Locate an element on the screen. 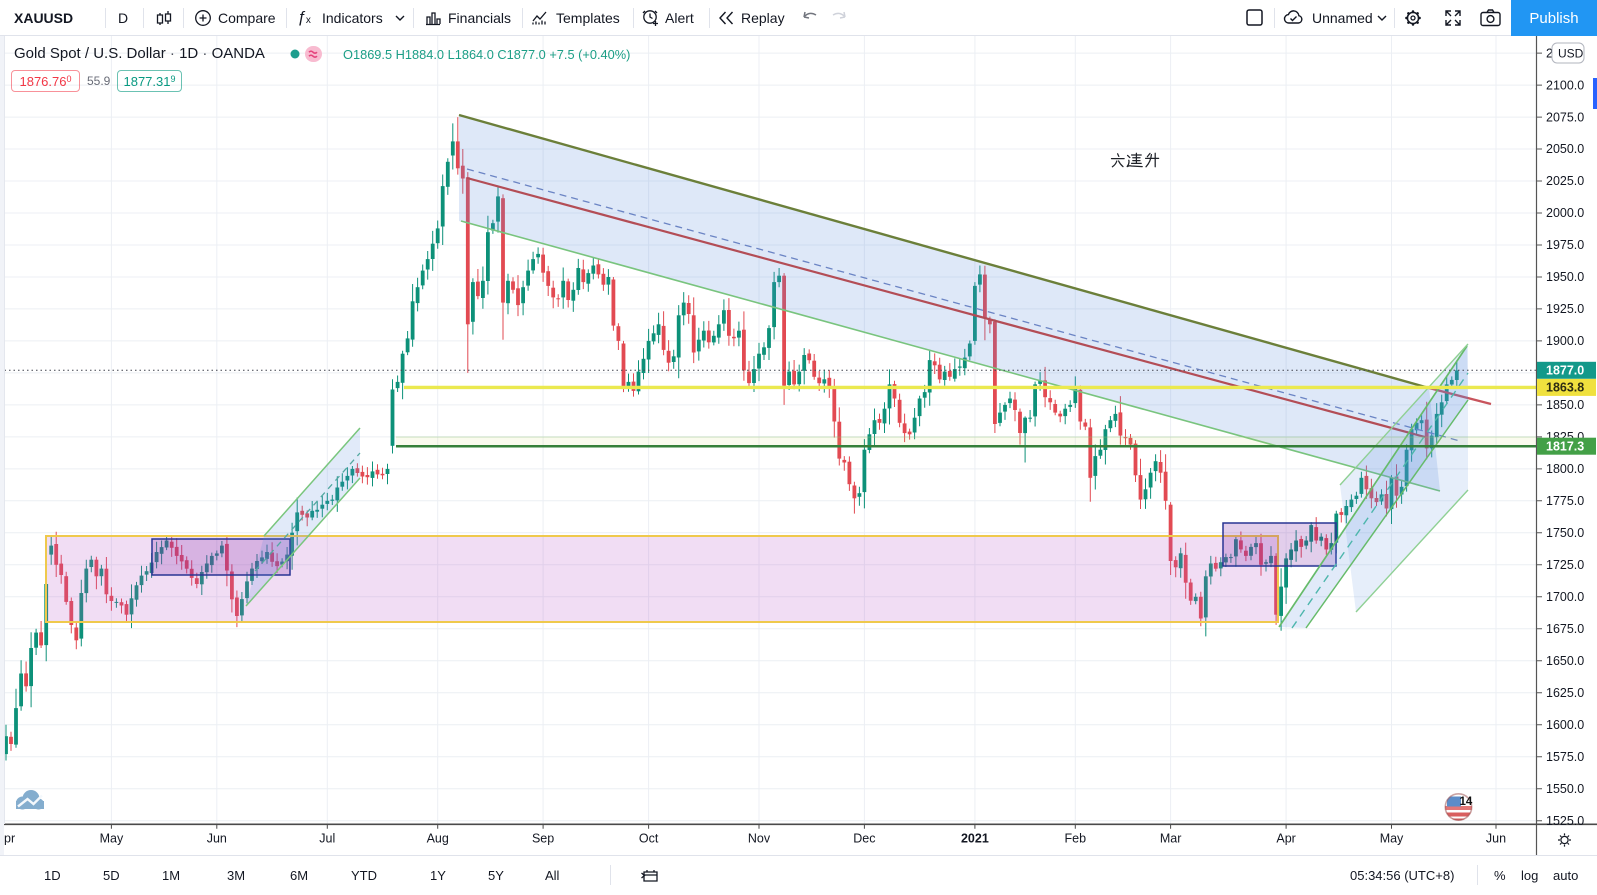 The height and width of the screenshot is (895, 1597). svg-text: 1877.0 is located at coordinates (1565, 371).